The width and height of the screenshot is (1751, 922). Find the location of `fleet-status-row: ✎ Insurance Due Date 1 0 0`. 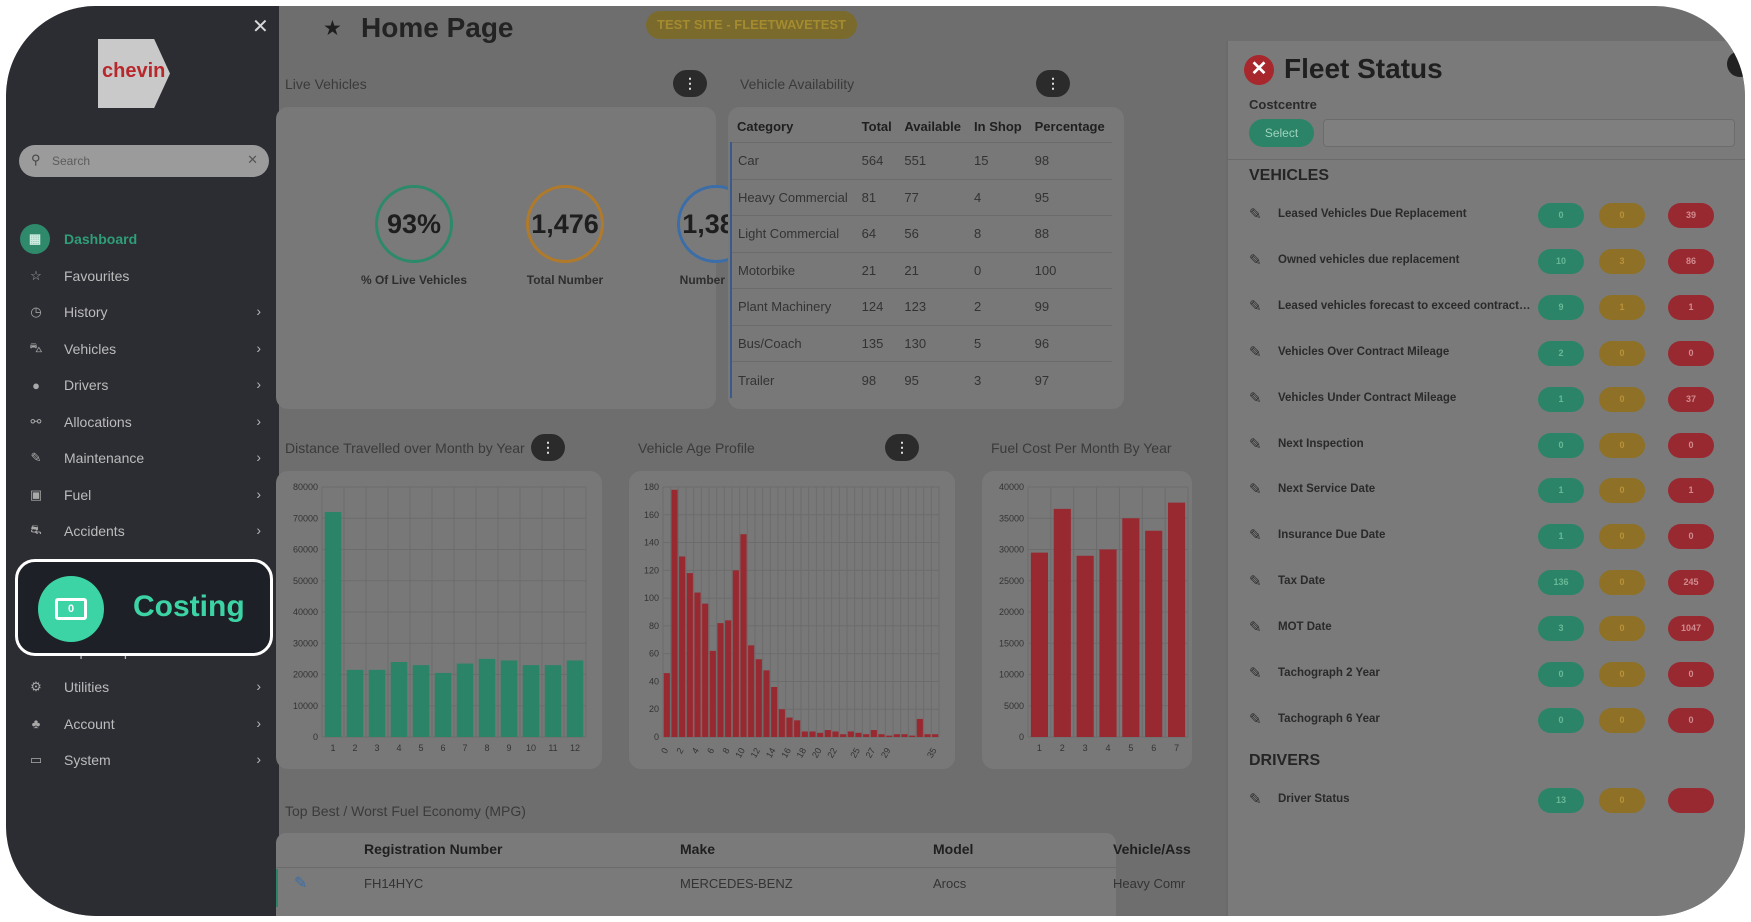

fleet-status-row: ✎ Insurance Due Date 1 0 0 is located at coordinates (1489, 537).